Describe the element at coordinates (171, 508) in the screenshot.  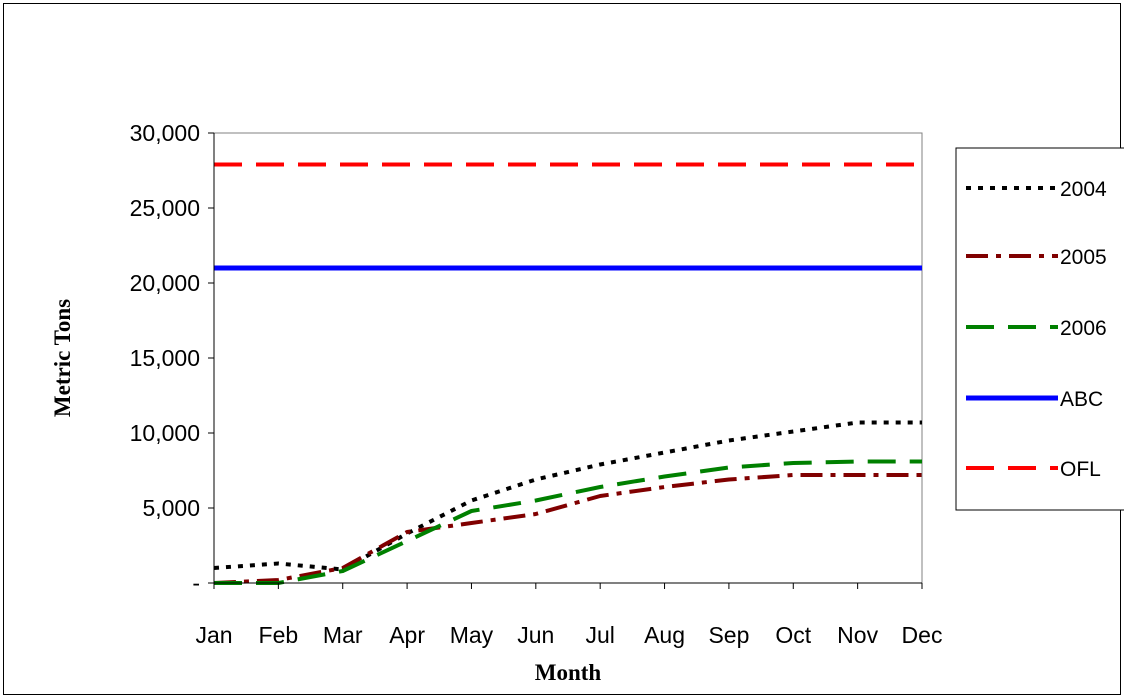
I see `y-tick-label: 5,000` at that location.